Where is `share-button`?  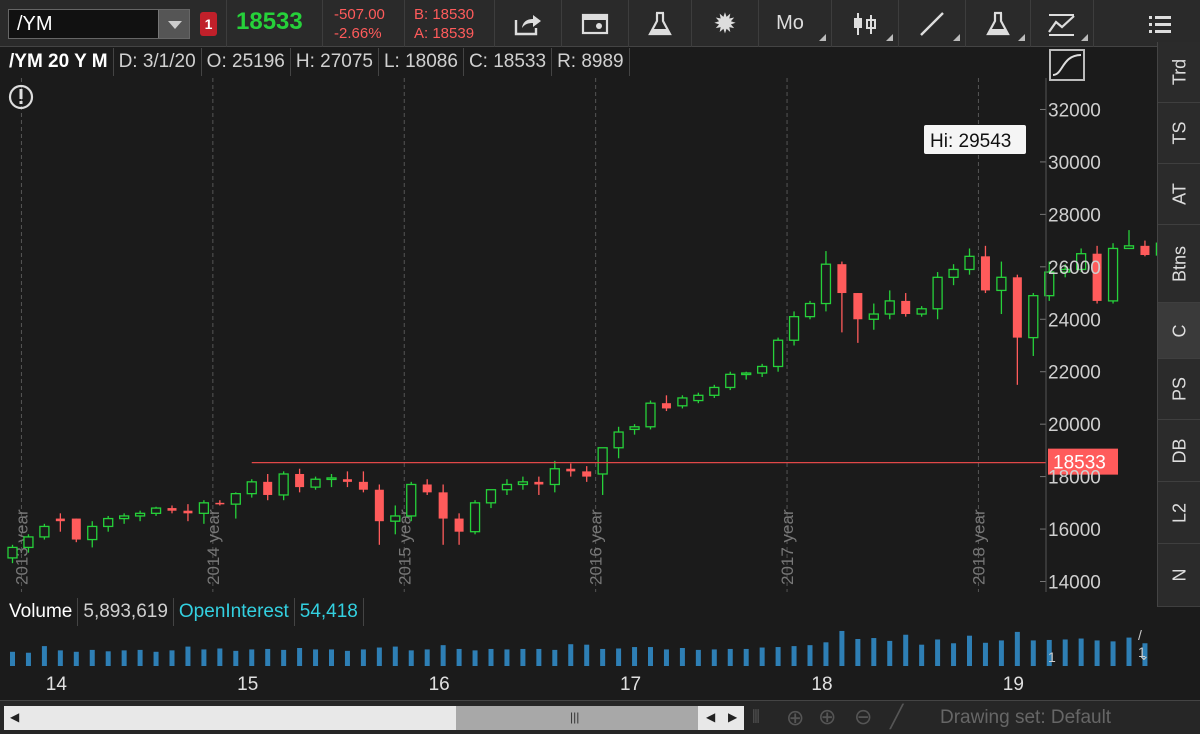 share-button is located at coordinates (528, 23).